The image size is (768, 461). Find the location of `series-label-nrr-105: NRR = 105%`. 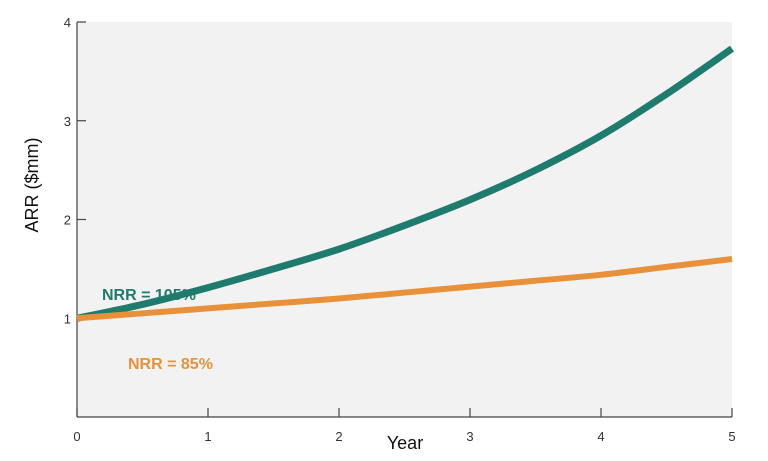

series-label-nrr-105: NRR = 105% is located at coordinates (149, 295).